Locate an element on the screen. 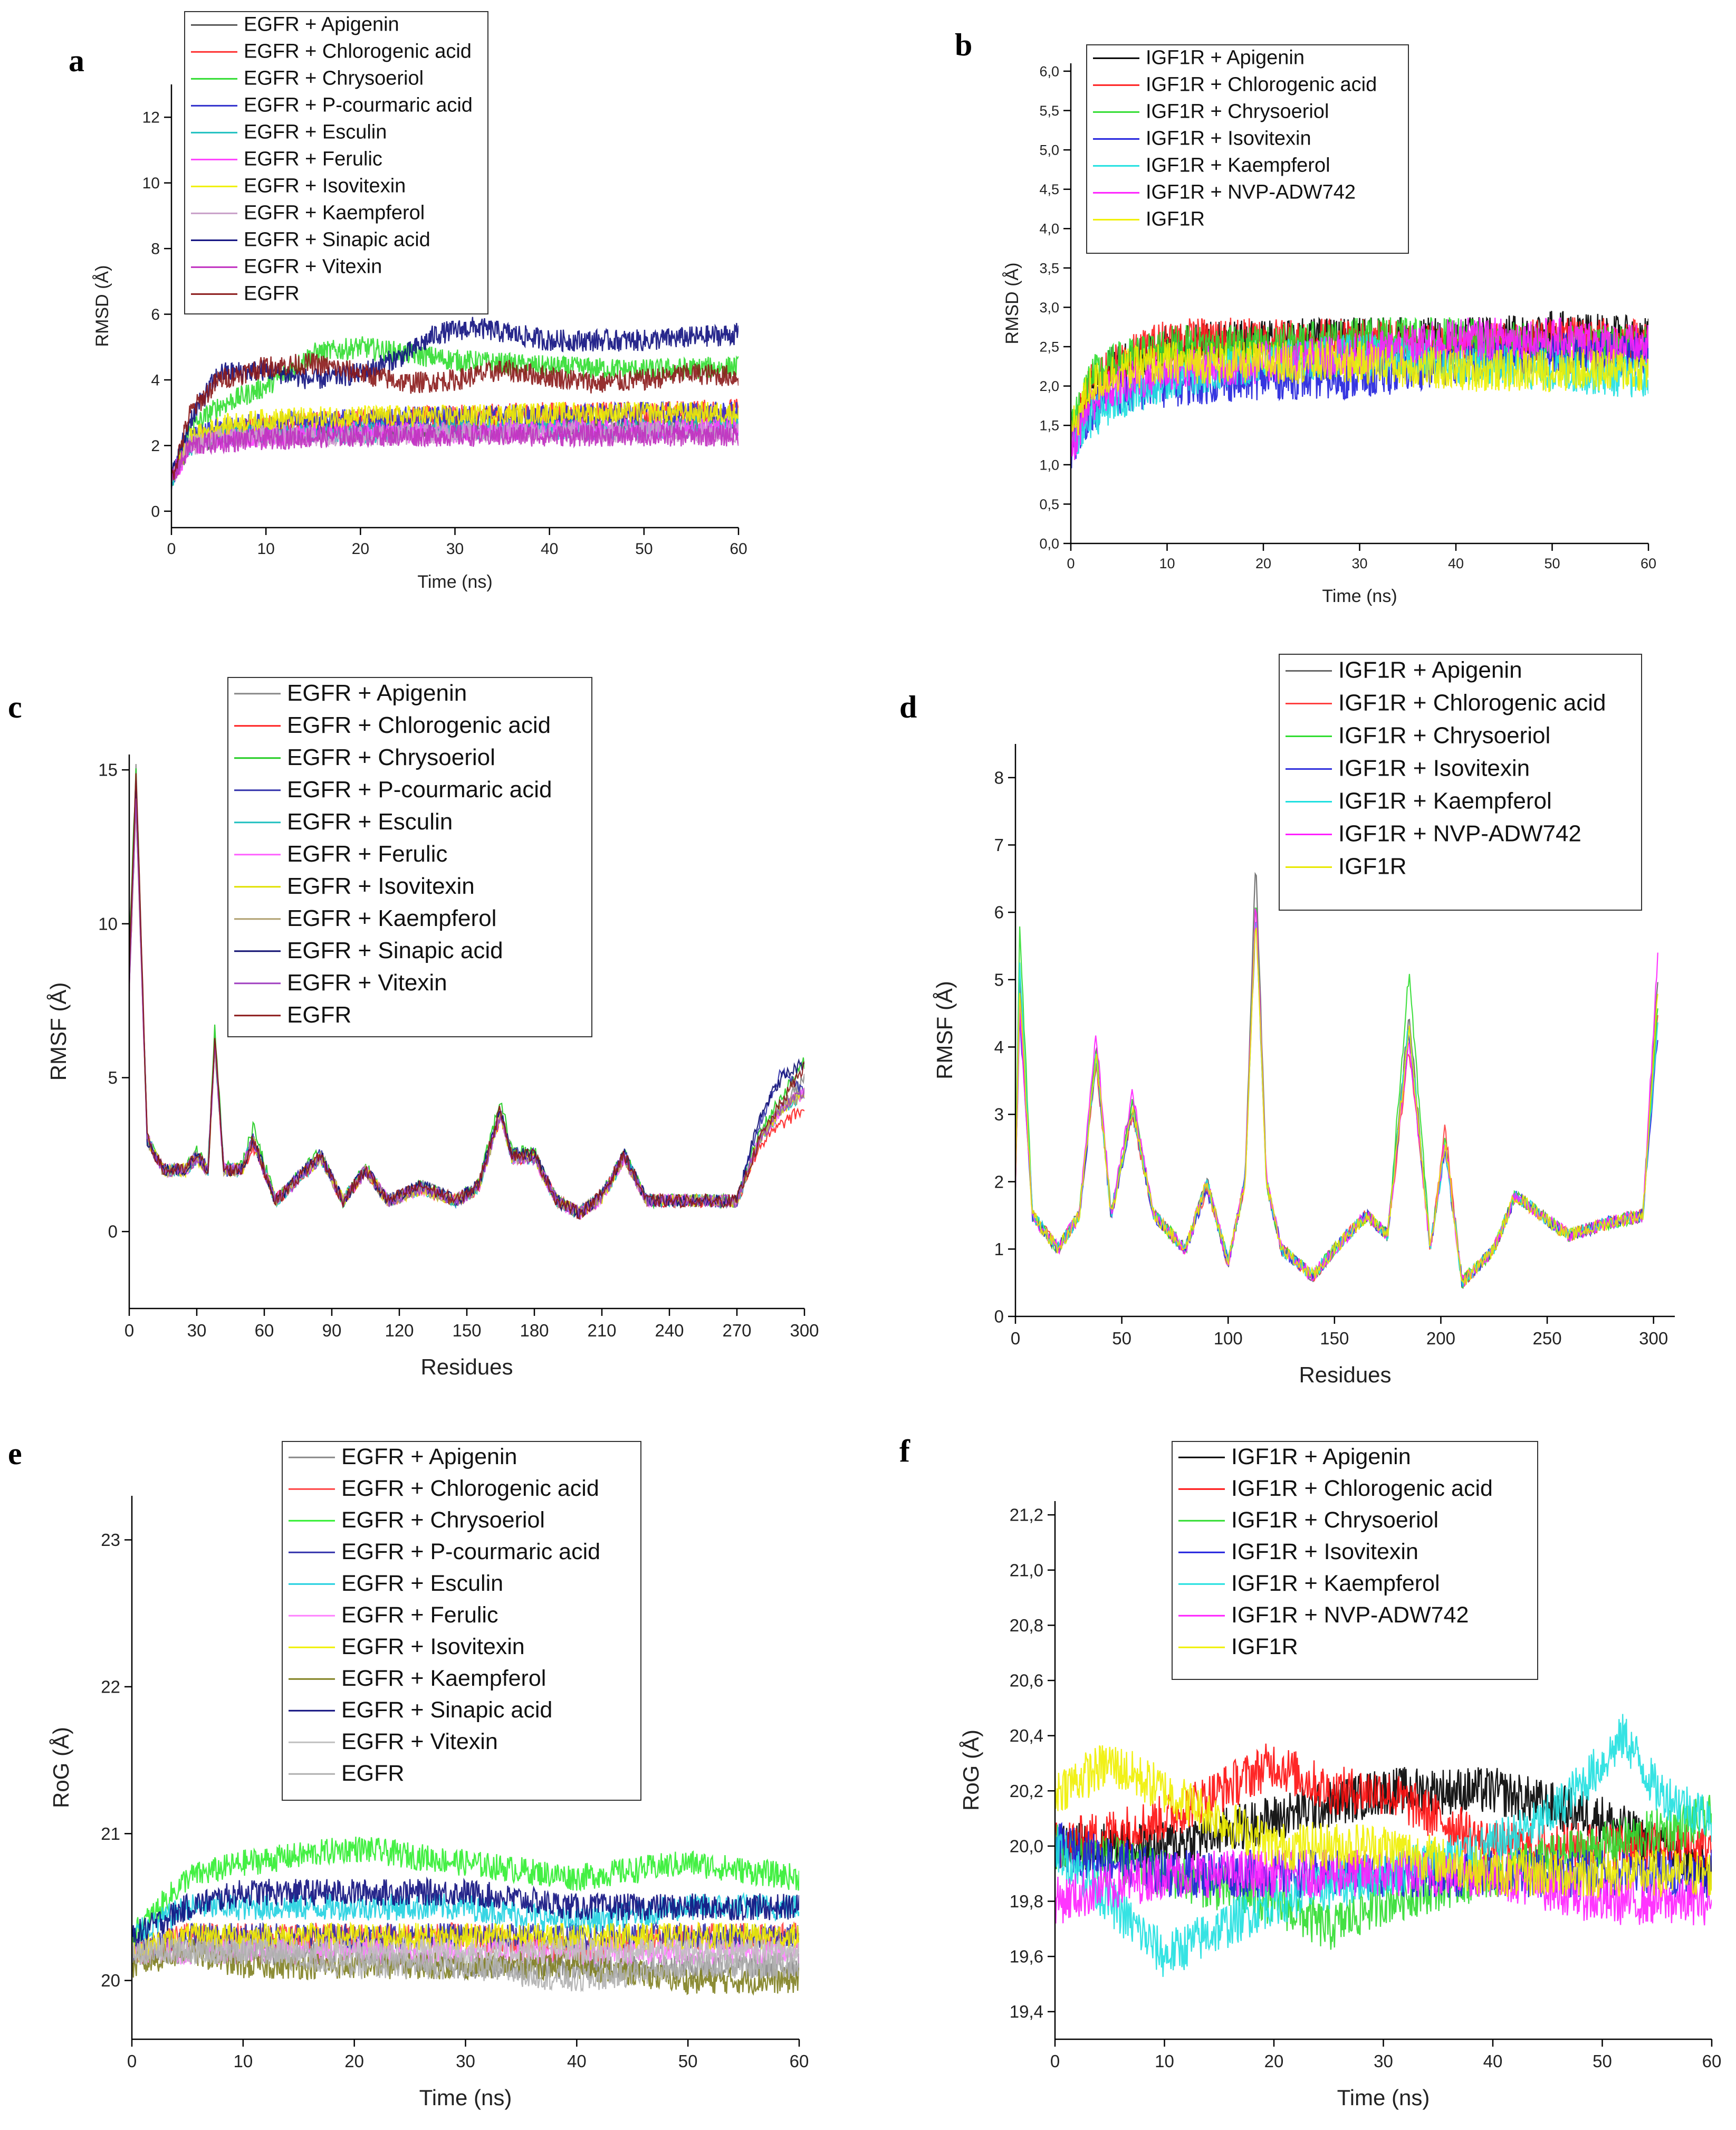 This screenshot has width=1736, height=2130. legend-label-d-4: IGF1R + Kaempferol is located at coordinates (1445, 801).